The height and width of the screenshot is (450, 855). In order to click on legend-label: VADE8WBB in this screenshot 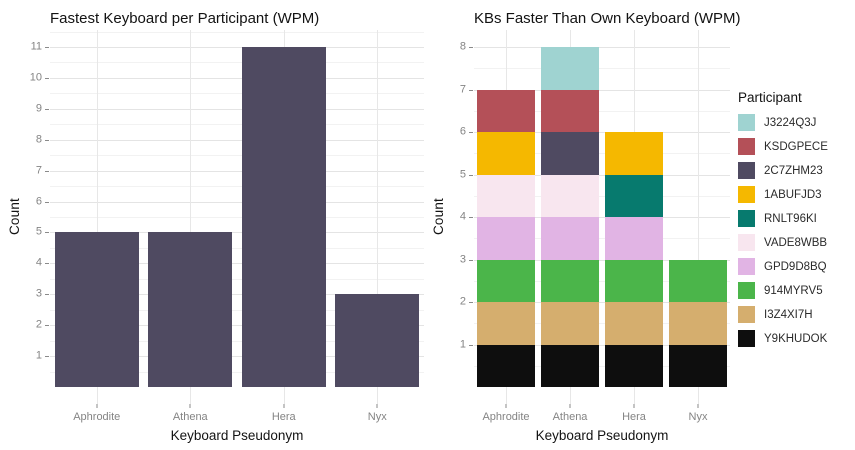, I will do `click(796, 242)`.